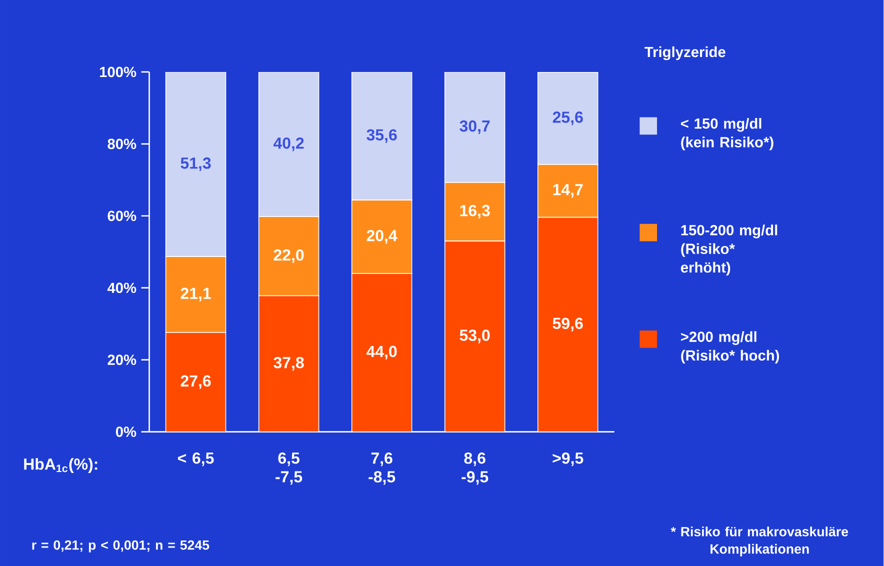 This screenshot has width=884, height=566. What do you see at coordinates (289, 256) in the screenshot?
I see `data-label: 22,0` at bounding box center [289, 256].